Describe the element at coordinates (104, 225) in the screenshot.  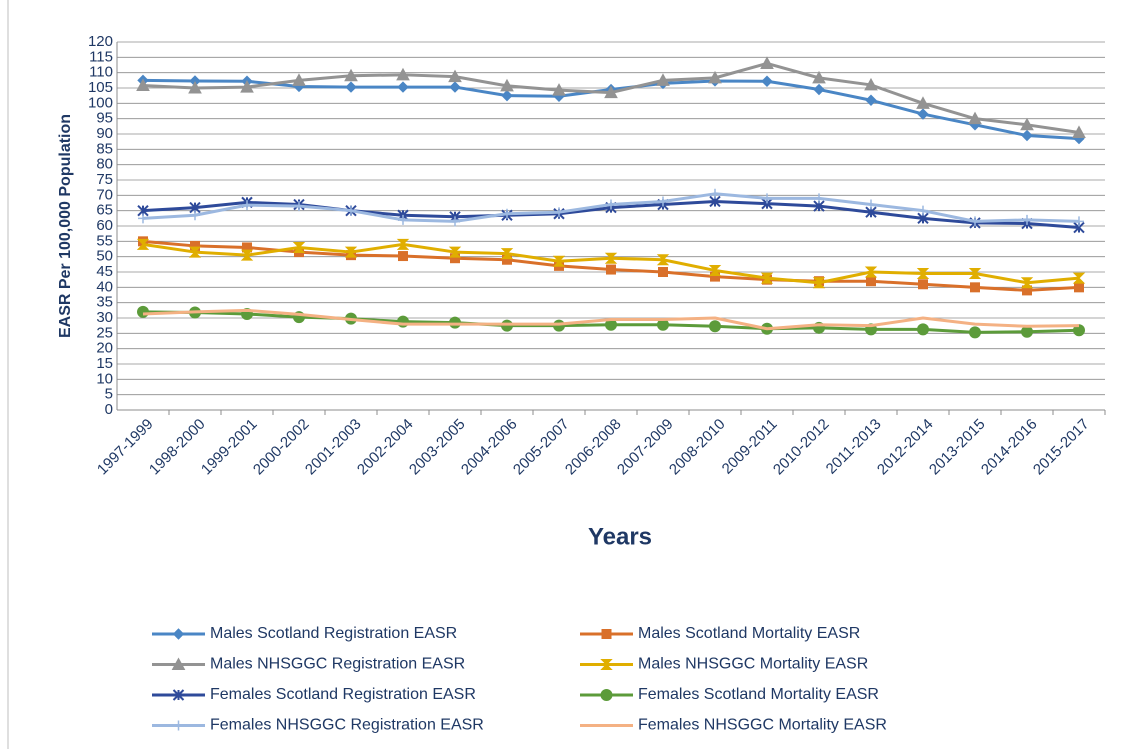
I see `y-tick-label: 60` at that location.